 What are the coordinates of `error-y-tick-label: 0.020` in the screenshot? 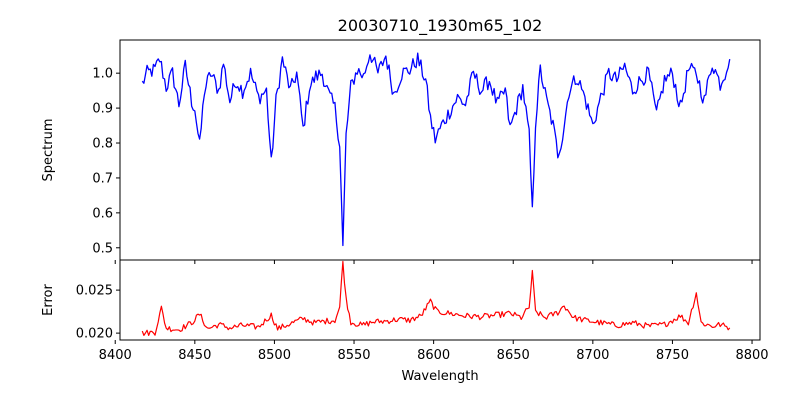 It's located at (94, 334).